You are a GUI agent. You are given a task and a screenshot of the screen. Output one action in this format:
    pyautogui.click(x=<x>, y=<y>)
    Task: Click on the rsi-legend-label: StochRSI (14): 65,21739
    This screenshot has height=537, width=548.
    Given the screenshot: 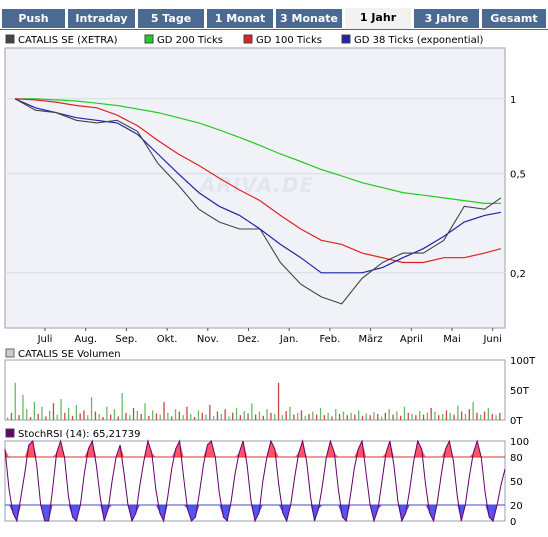 What is the action you would take?
    pyautogui.click(x=79, y=434)
    